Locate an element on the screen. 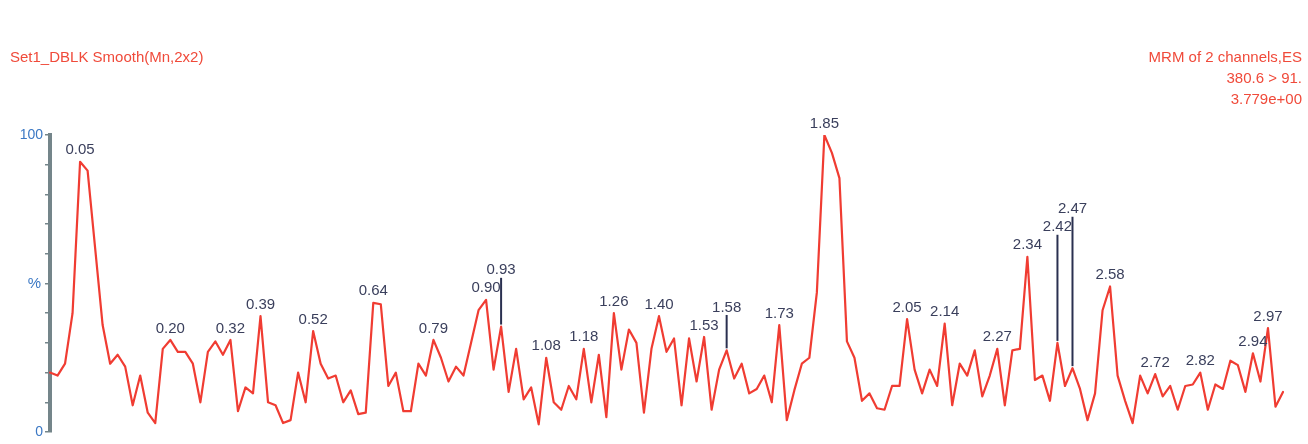 The image size is (1308, 444). annotation: 0.20 is located at coordinates (170, 327).